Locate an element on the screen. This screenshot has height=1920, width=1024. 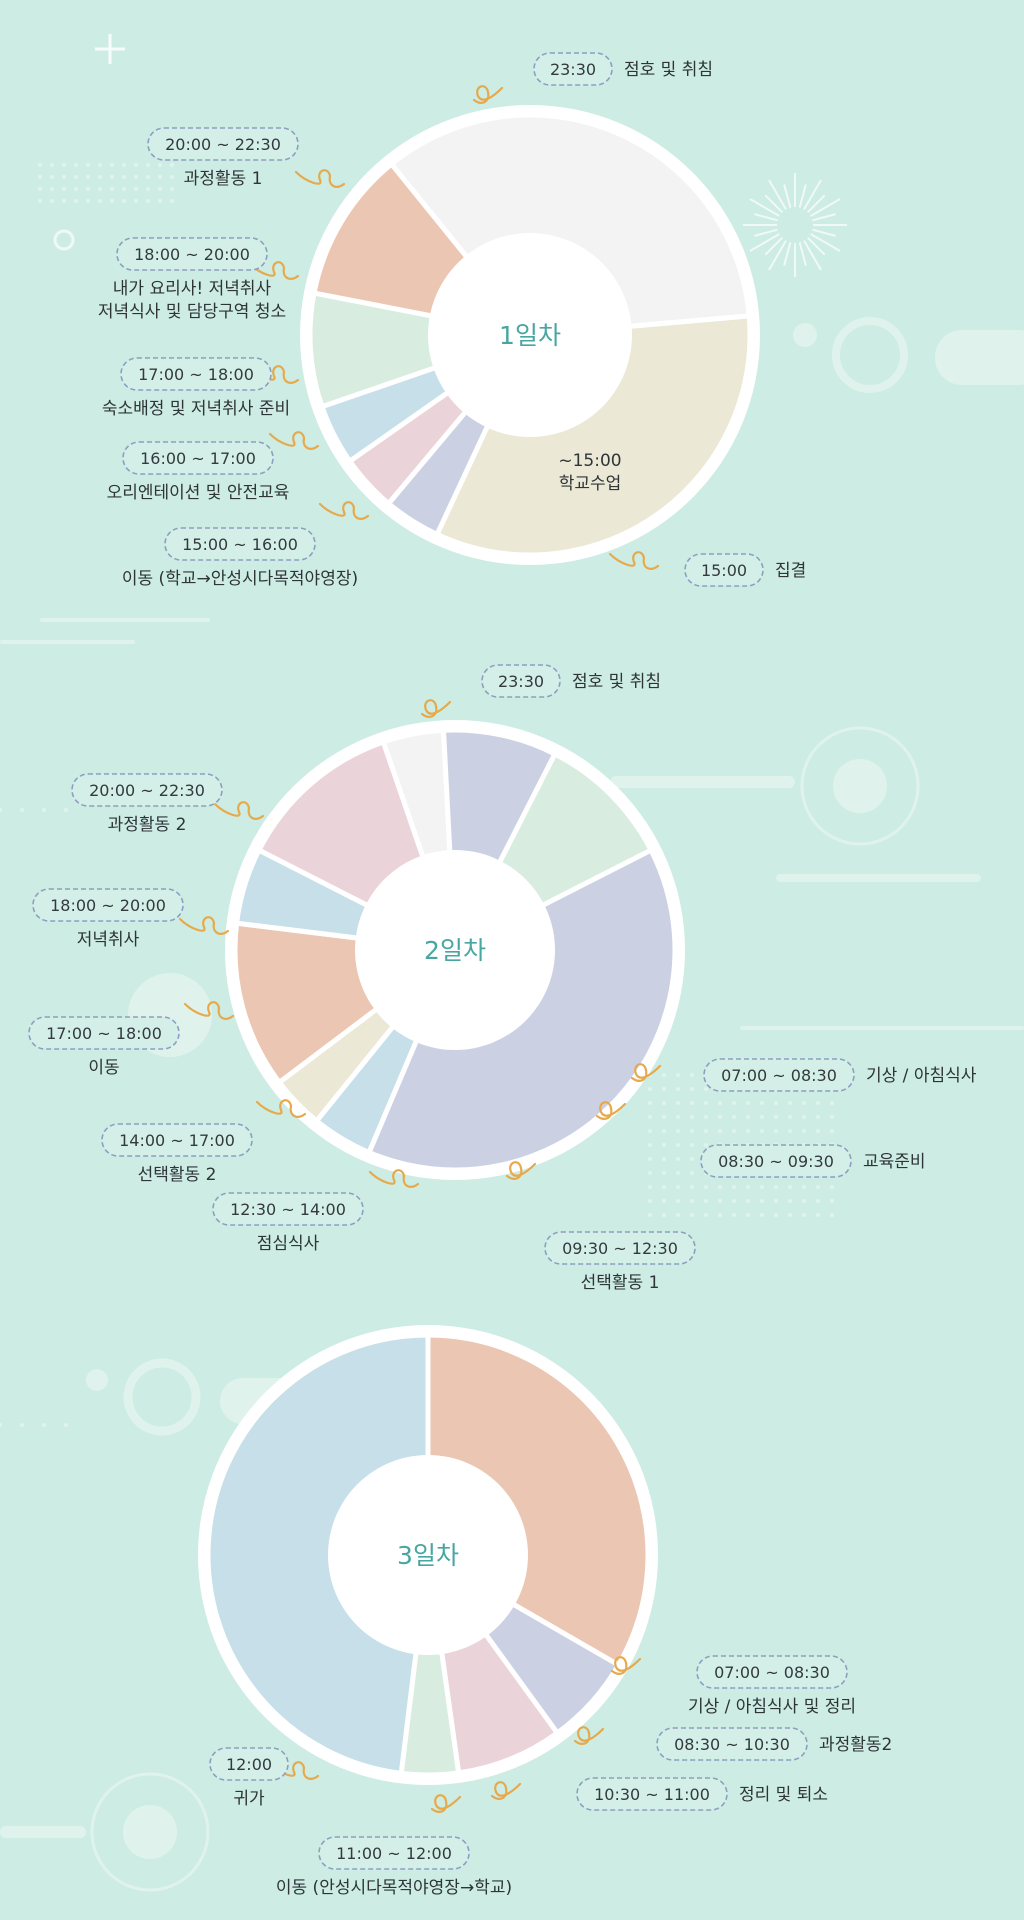
callout: 14:00 ~ 17:00 선택활동 2 is located at coordinates (204, 1142).